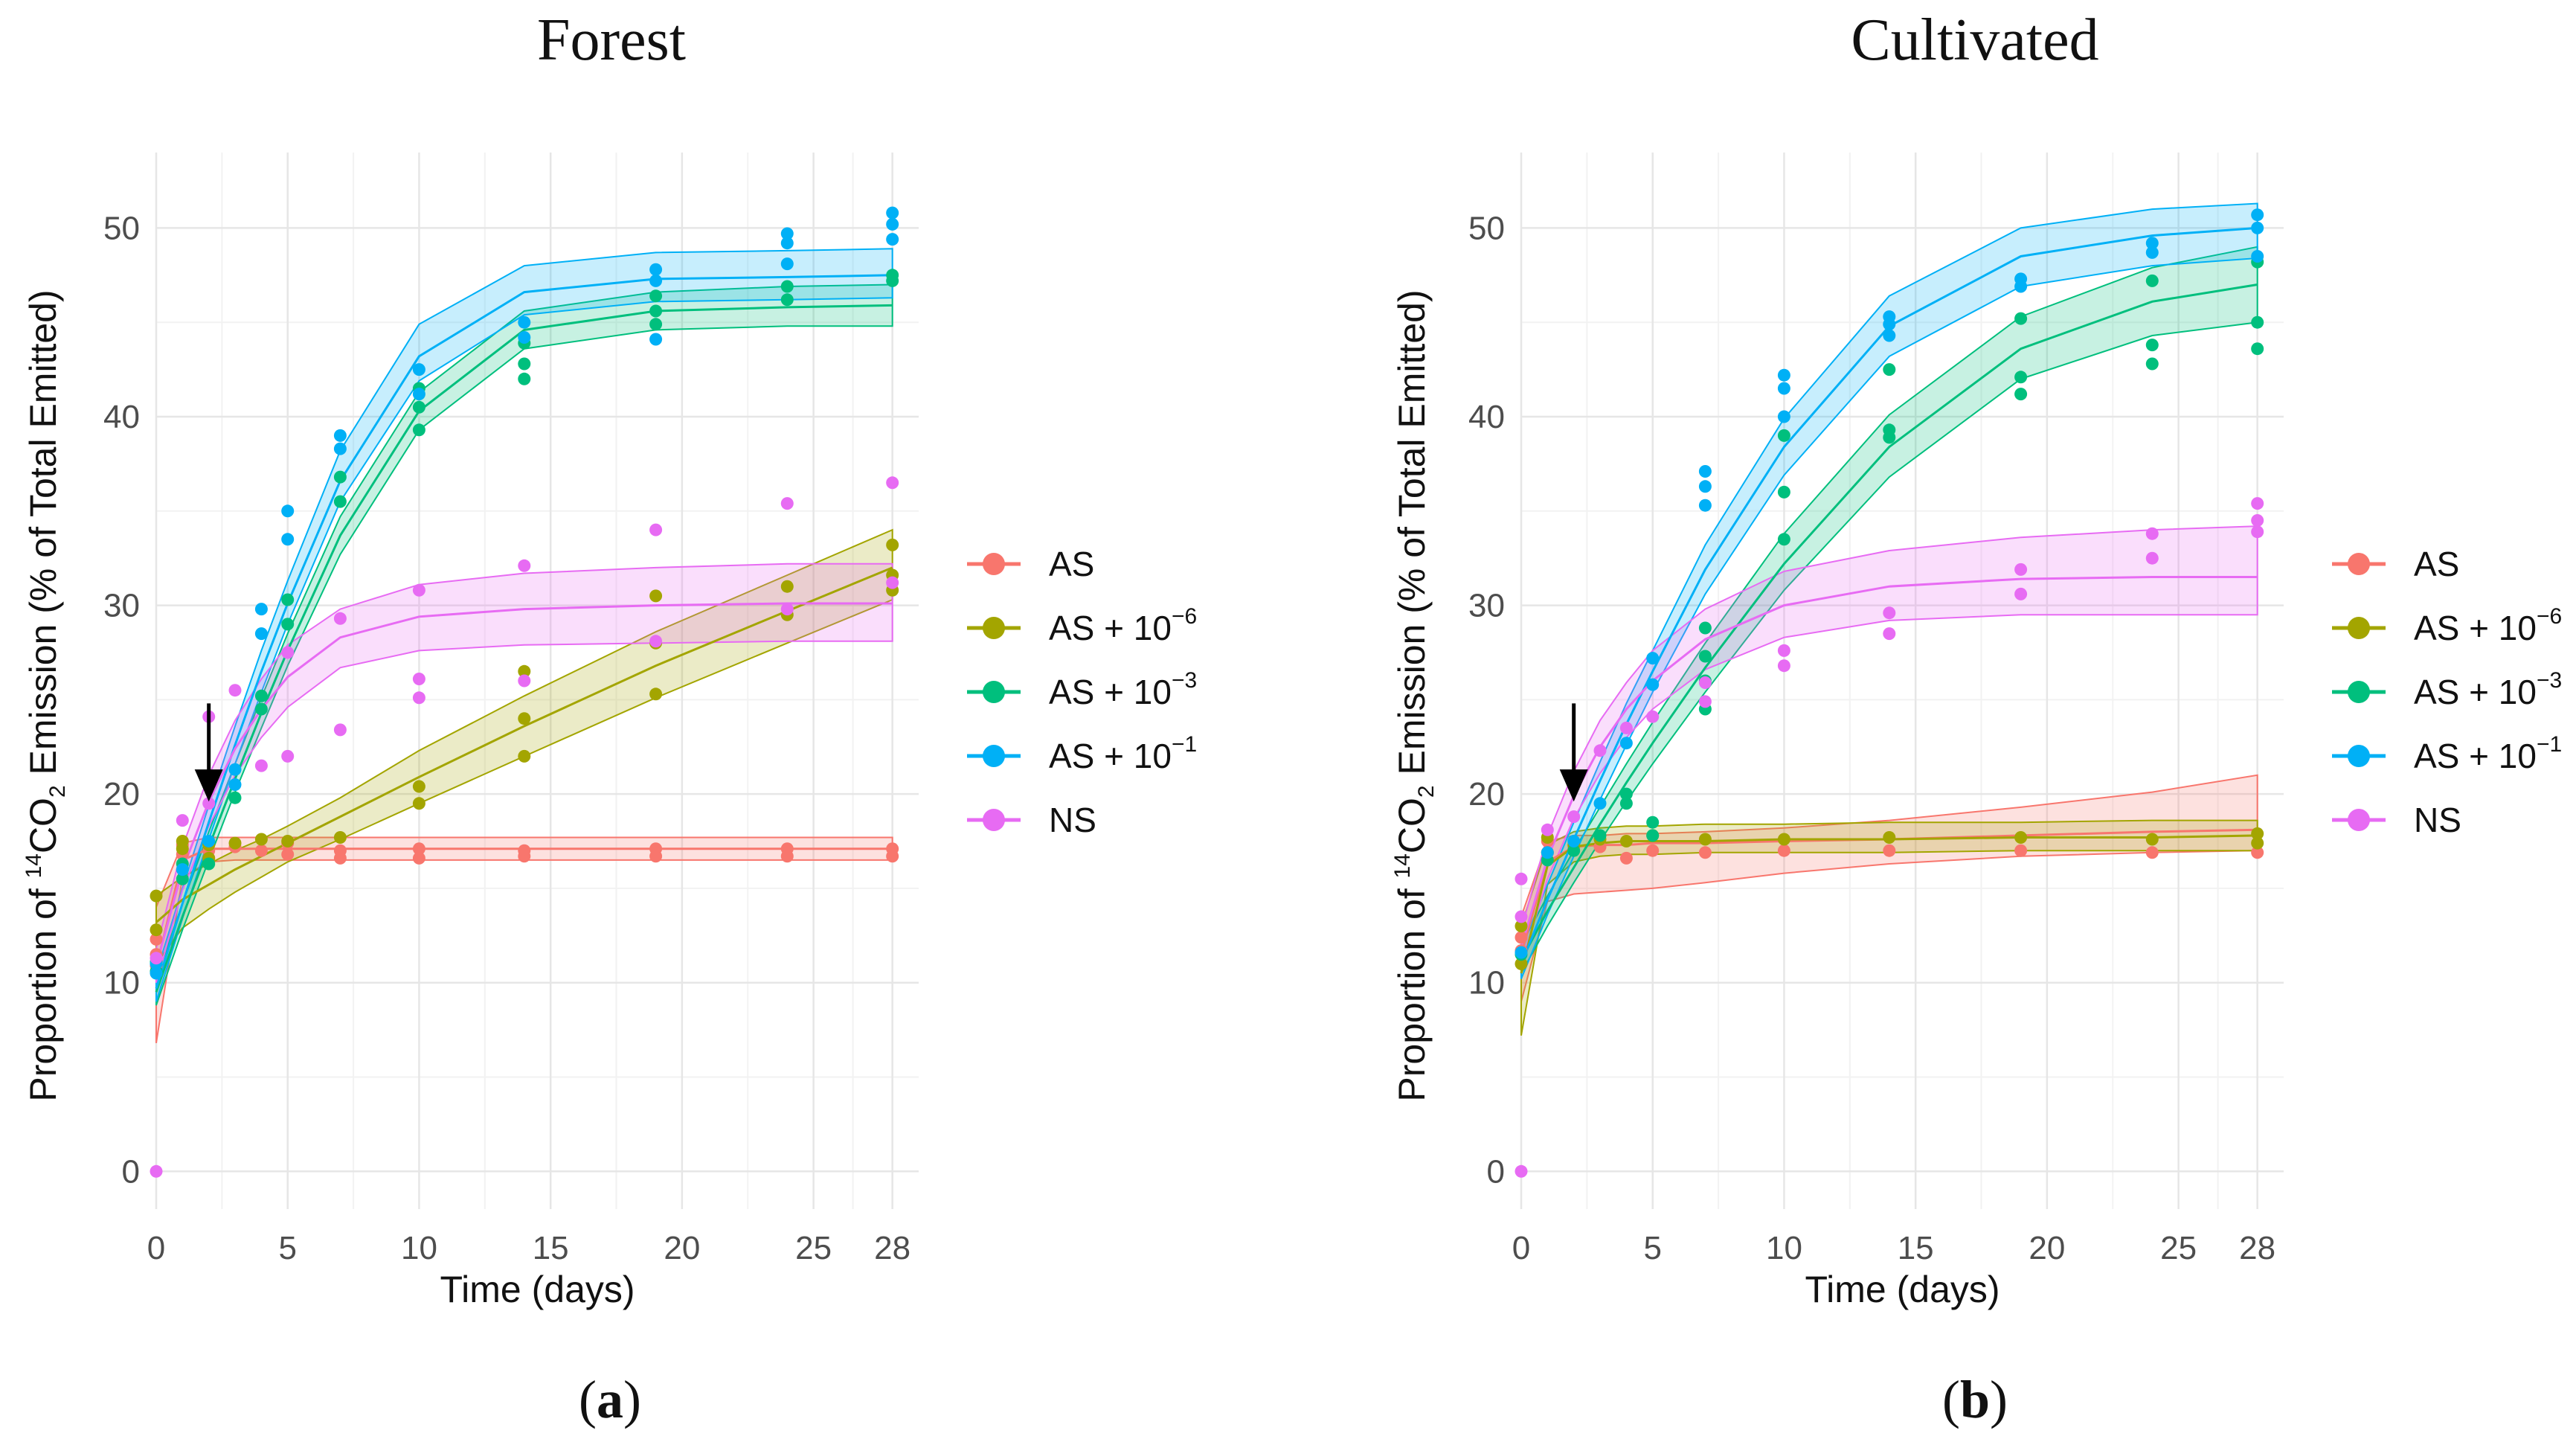  Describe the element at coordinates (1889, 622) in the screenshot. I see `fit-line` at that location.